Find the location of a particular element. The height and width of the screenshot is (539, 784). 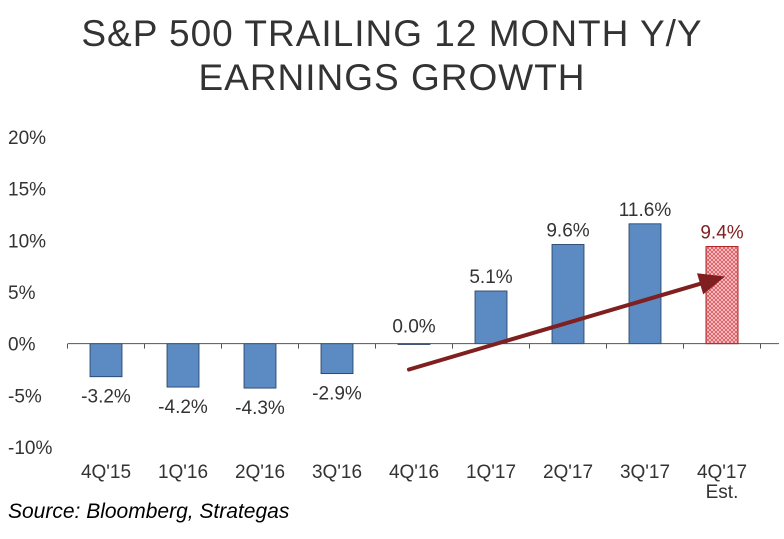

y-tick-label: -5% is located at coordinates (25, 396).